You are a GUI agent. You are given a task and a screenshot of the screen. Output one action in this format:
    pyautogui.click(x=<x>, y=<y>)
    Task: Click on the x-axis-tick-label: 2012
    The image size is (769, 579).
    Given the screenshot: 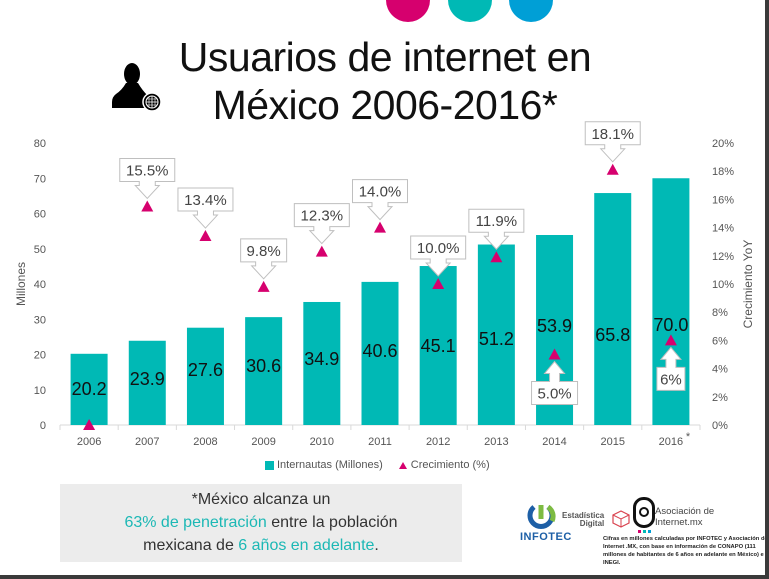 What is the action you would take?
    pyautogui.click(x=438, y=442)
    